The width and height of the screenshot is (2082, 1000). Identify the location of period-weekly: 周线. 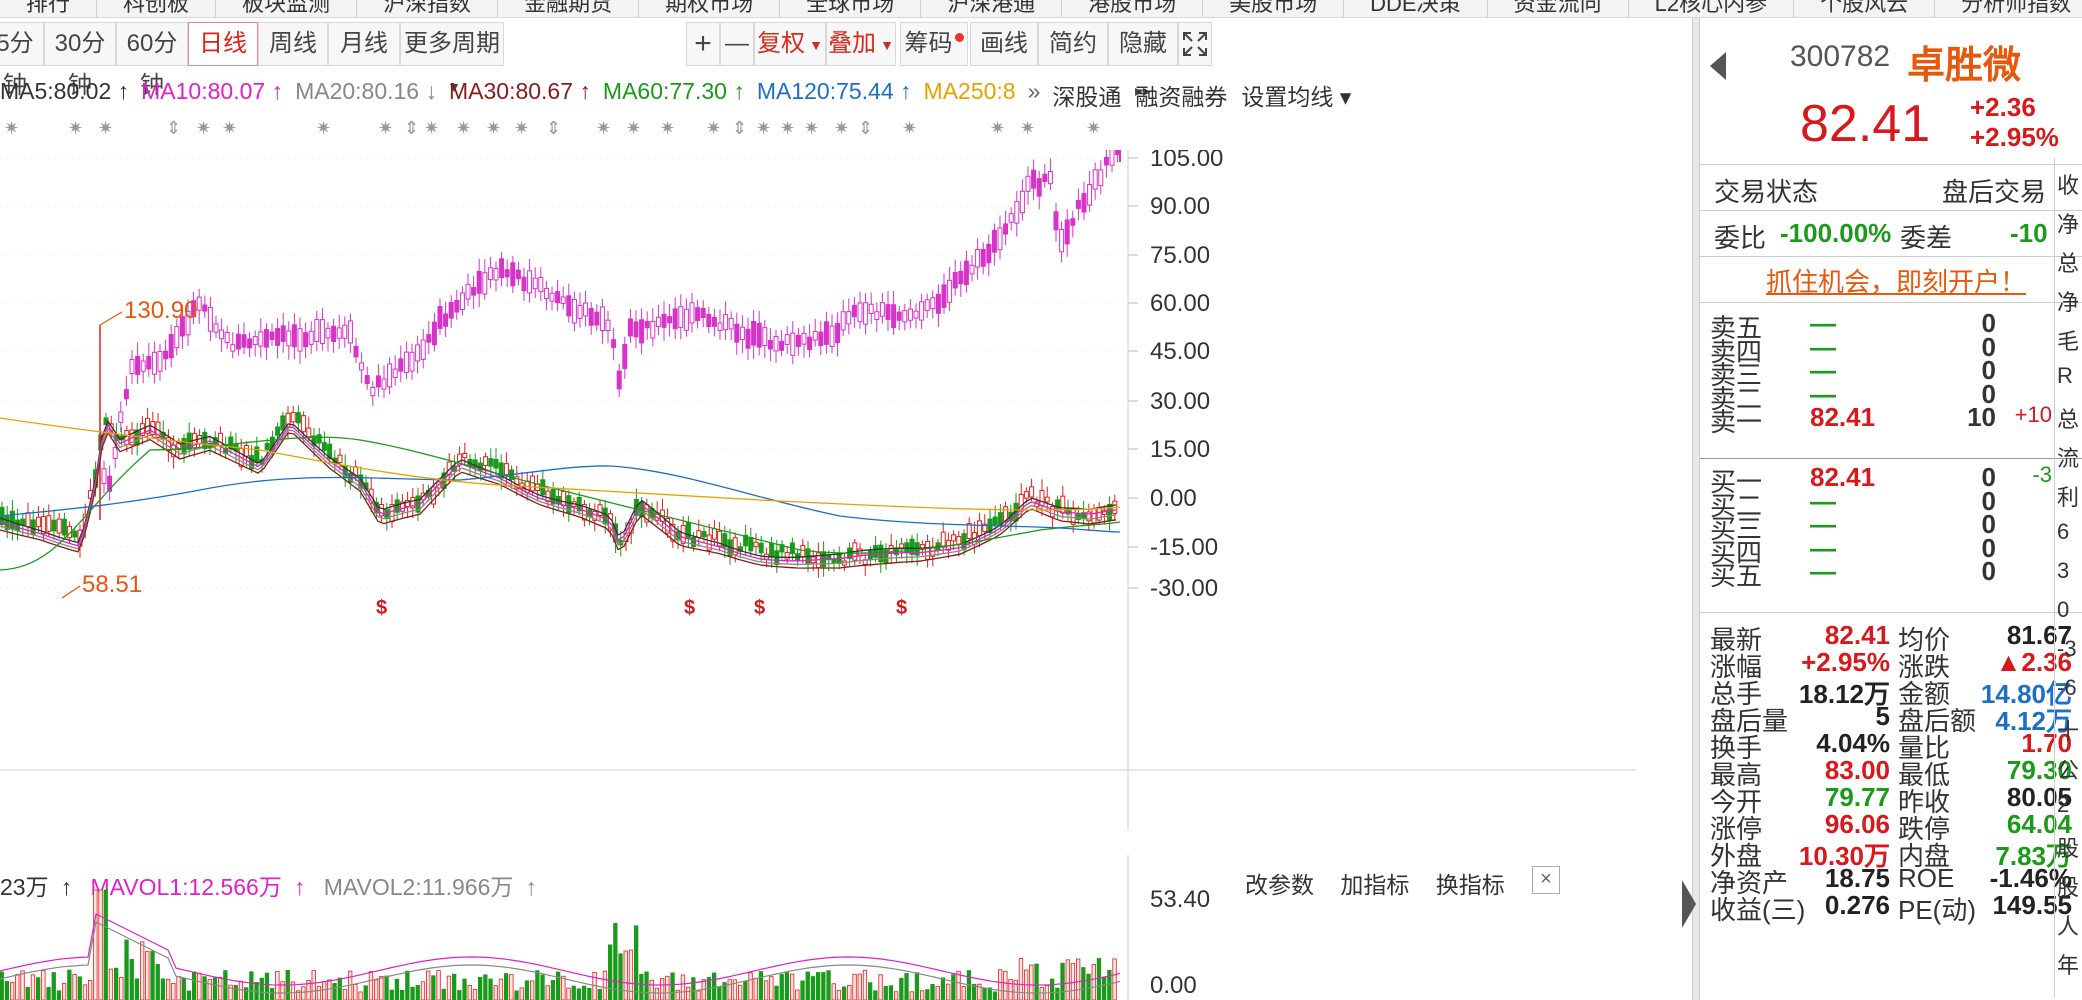
(293, 44).